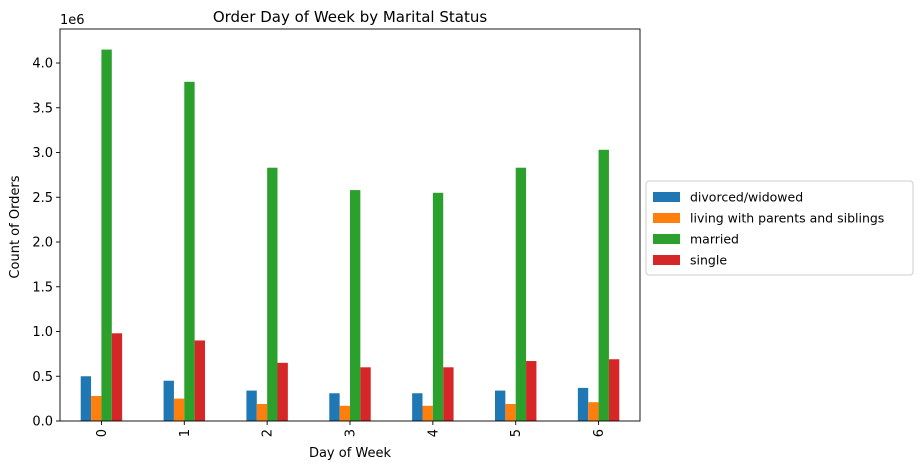 The height and width of the screenshot is (474, 922). What do you see at coordinates (351, 433) in the screenshot?
I see `x-tick-label: 3` at bounding box center [351, 433].